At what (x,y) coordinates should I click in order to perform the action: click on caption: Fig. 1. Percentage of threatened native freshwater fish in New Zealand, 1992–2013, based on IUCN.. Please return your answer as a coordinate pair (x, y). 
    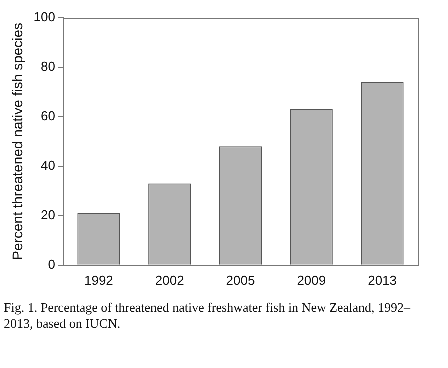
    Looking at the image, I should click on (208, 316).